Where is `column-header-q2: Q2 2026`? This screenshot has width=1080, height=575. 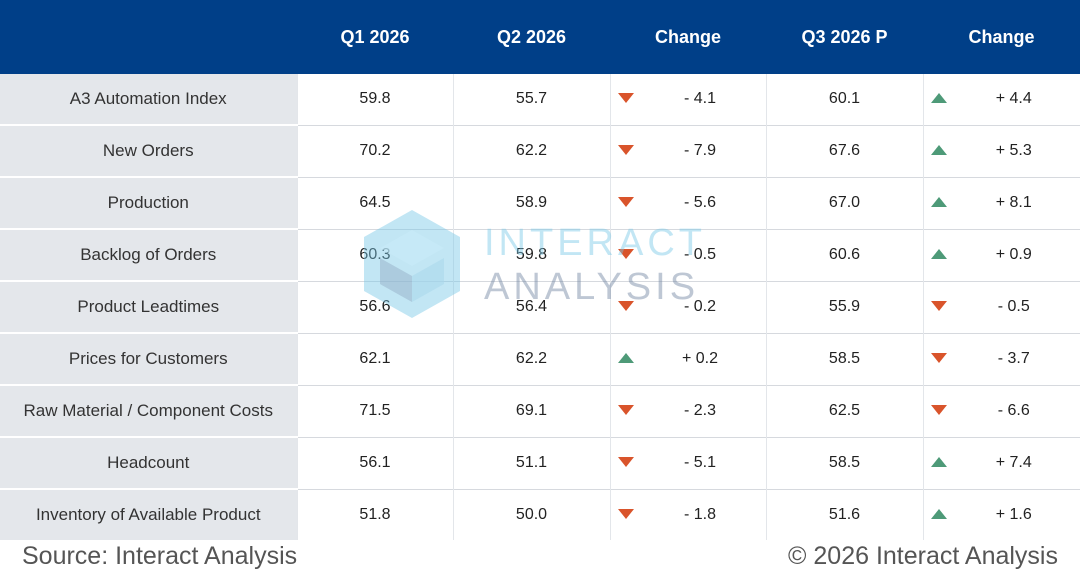
column-header-q2: Q2 2026 is located at coordinates (531, 37).